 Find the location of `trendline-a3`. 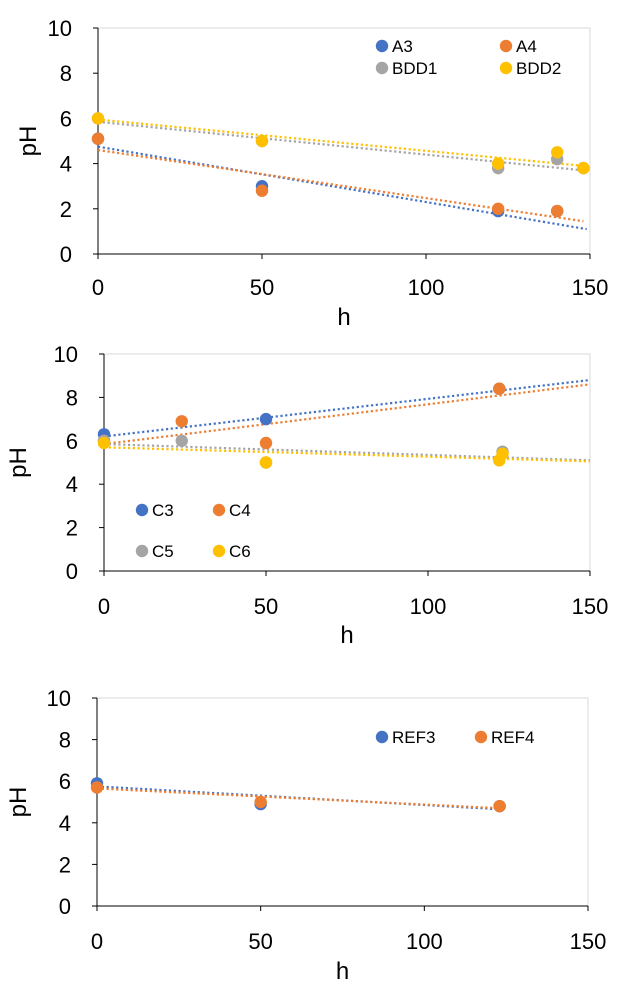

trendline-a3 is located at coordinates (342, 188).